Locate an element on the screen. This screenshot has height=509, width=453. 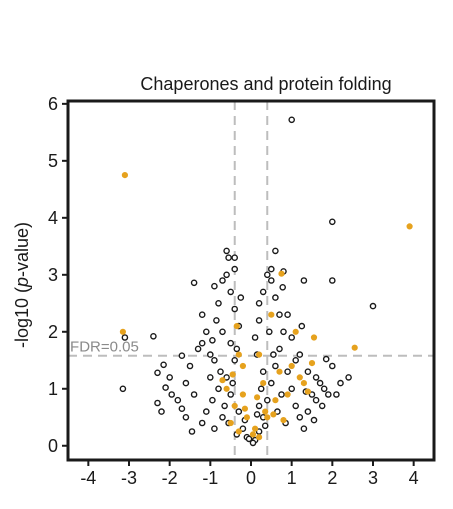
x-tick-label-3: -1 is located at coordinates (210, 478).